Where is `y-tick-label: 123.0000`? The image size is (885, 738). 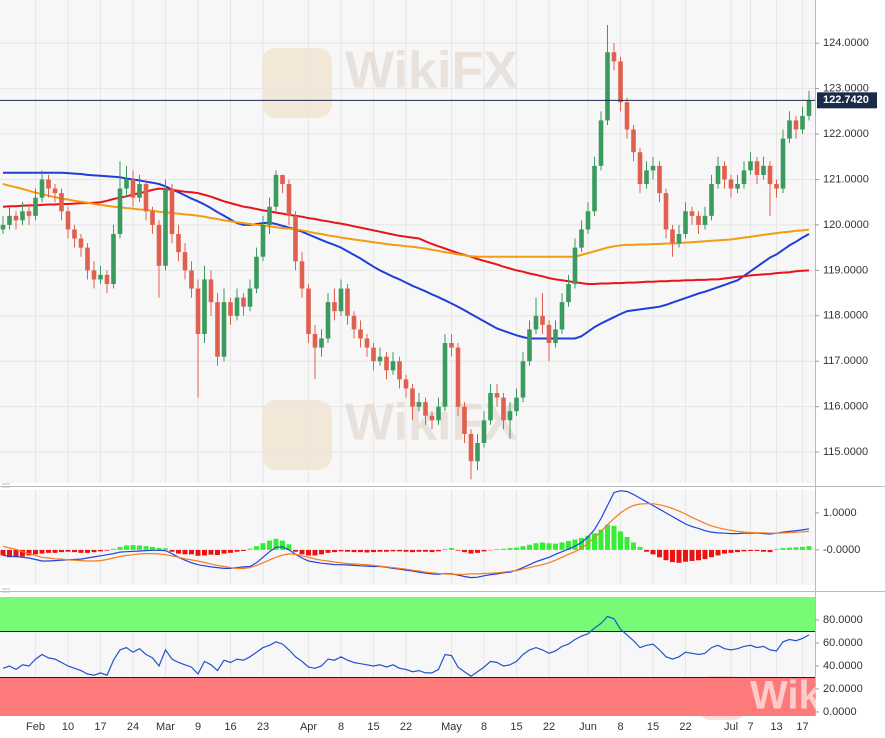
y-tick-label: 123.0000 is located at coordinates (846, 89).